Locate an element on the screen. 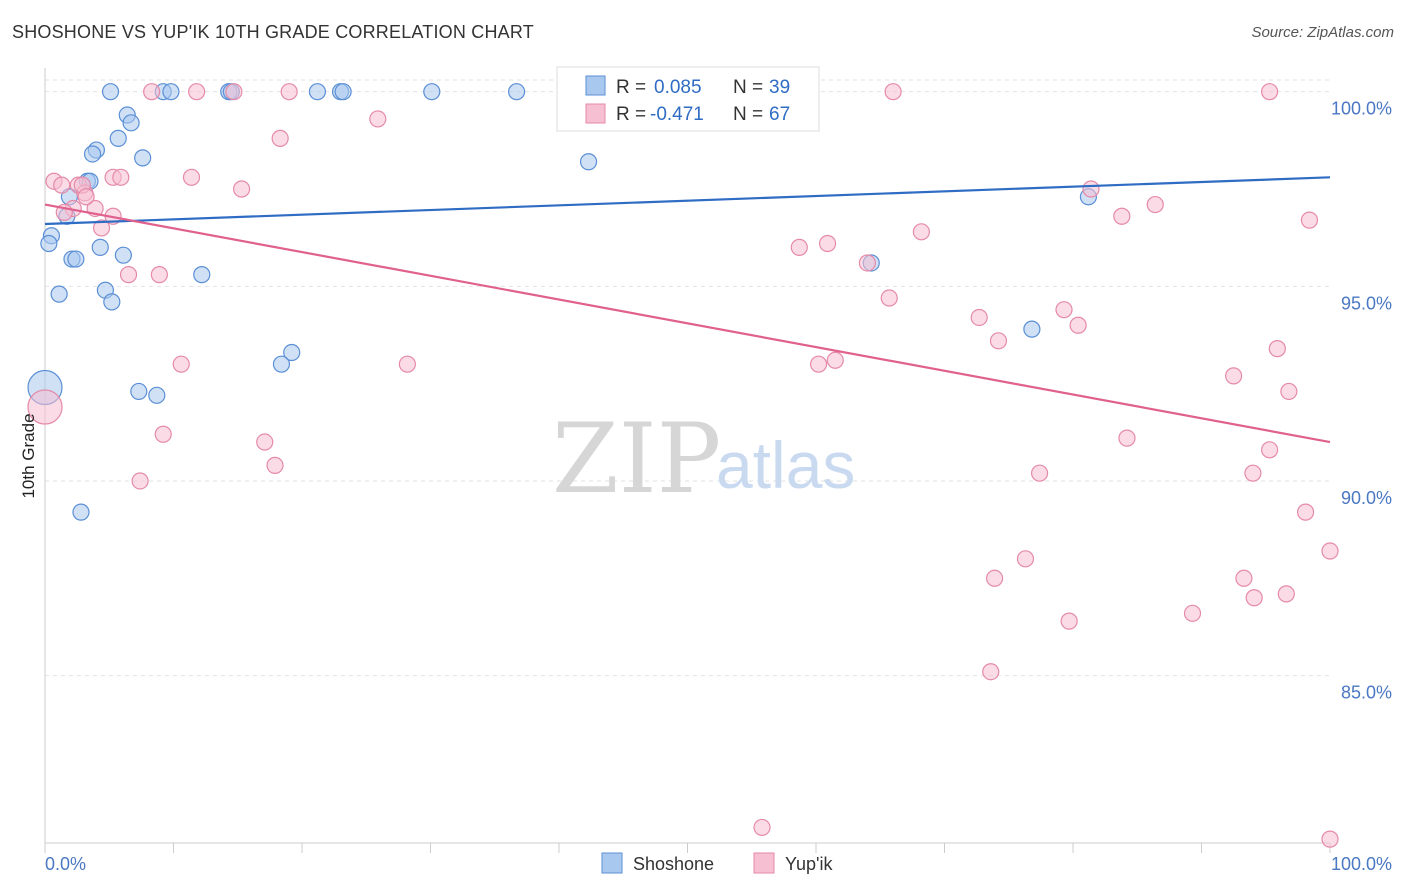 Image resolution: width=1406 pixels, height=892 pixels. stats-n-value-yupik: 67 is located at coordinates (779, 114).